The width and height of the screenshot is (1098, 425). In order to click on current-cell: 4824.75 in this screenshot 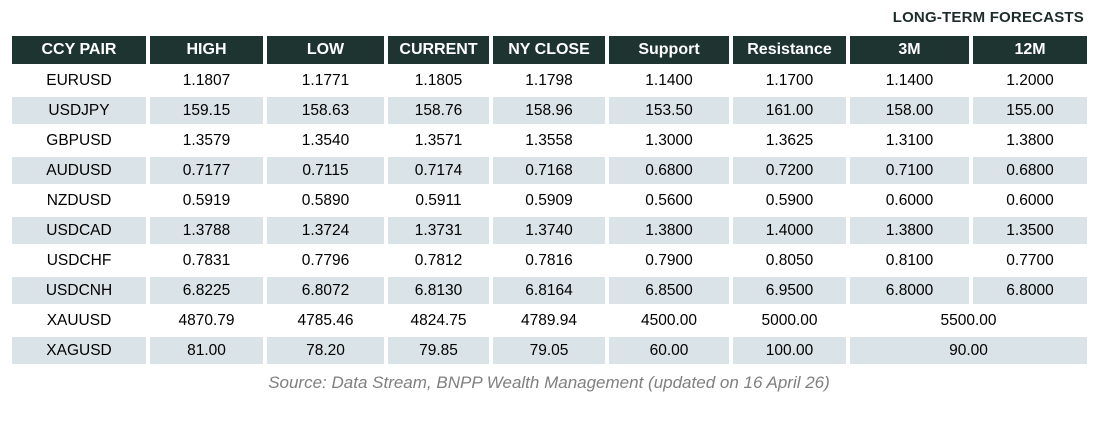, I will do `click(438, 320)`.